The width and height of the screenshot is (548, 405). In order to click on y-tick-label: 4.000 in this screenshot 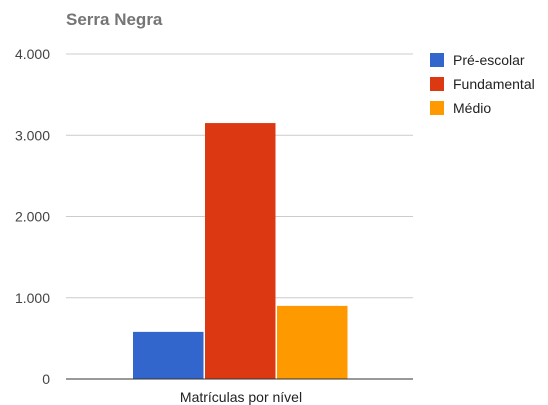, I will do `click(32, 54)`.